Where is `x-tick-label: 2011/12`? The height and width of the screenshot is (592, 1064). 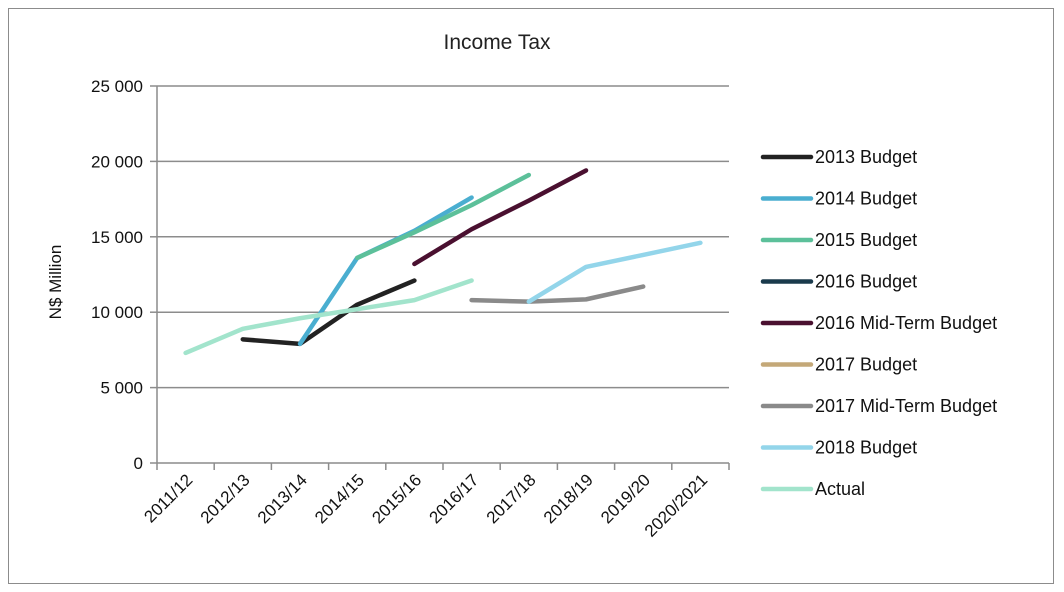 x-tick-label: 2011/12 is located at coordinates (168, 498).